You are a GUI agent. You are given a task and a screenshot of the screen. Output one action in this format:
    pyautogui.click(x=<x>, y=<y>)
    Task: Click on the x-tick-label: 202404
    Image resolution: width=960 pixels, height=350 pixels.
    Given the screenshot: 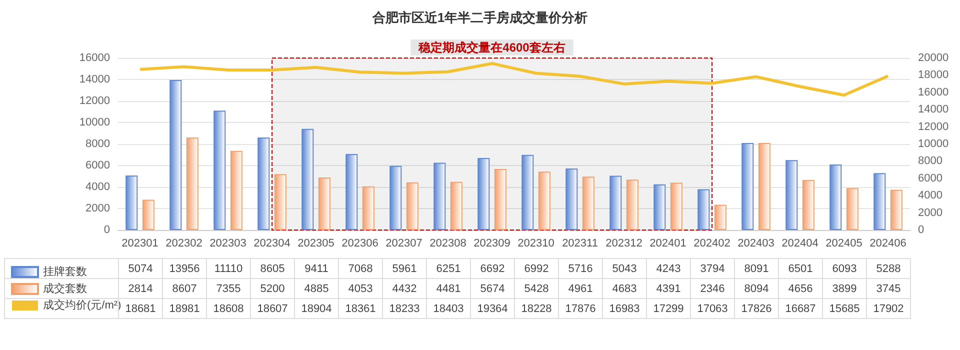 What is the action you would take?
    pyautogui.click(x=800, y=244)
    